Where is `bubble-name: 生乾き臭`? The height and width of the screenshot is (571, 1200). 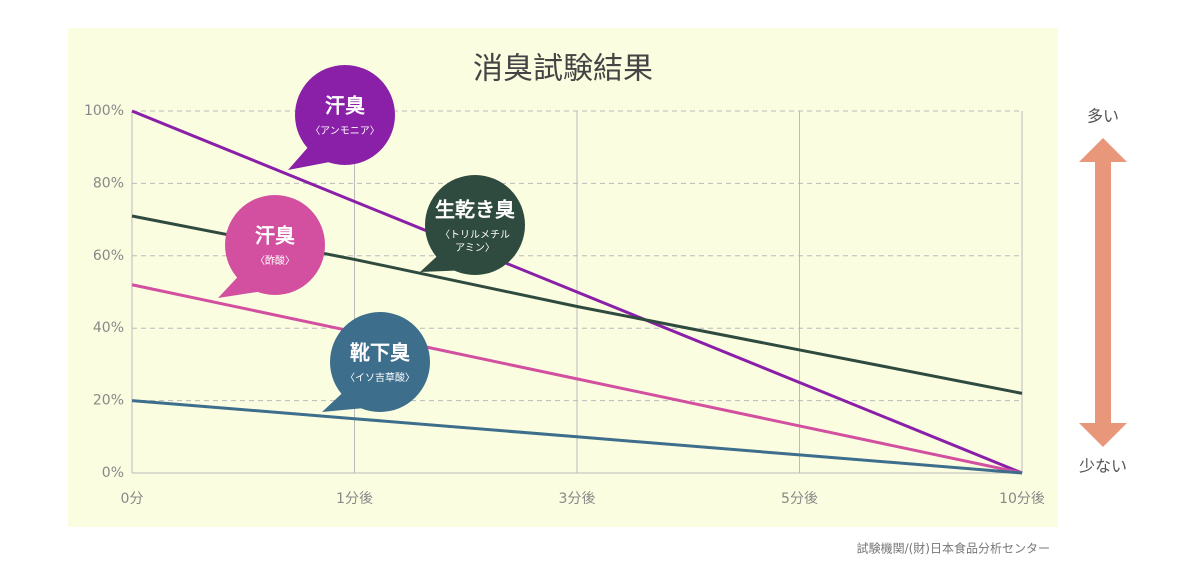 bubble-name: 生乾き臭 is located at coordinates (475, 210).